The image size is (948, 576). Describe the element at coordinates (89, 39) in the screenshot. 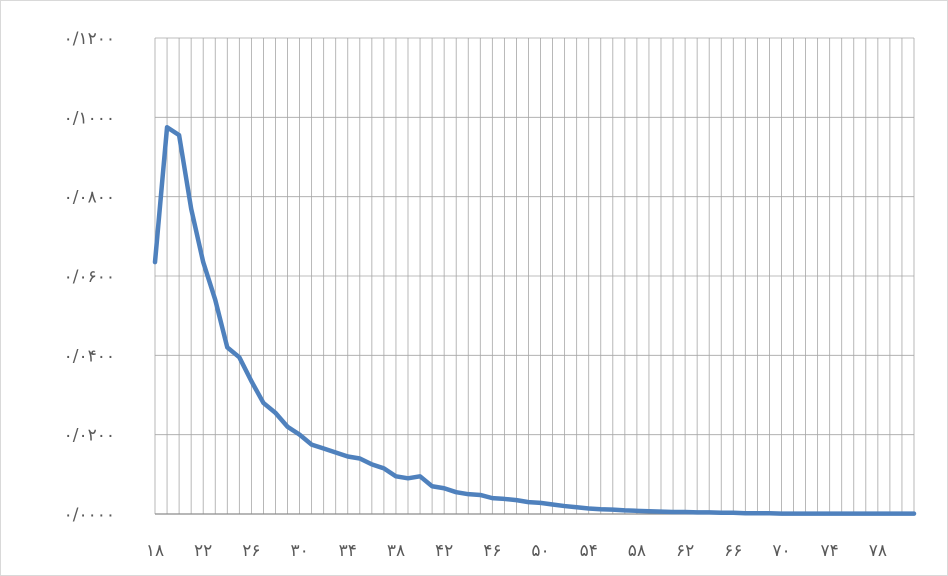

I see `y-tick-label: ۰/۱۲۰۰` at that location.